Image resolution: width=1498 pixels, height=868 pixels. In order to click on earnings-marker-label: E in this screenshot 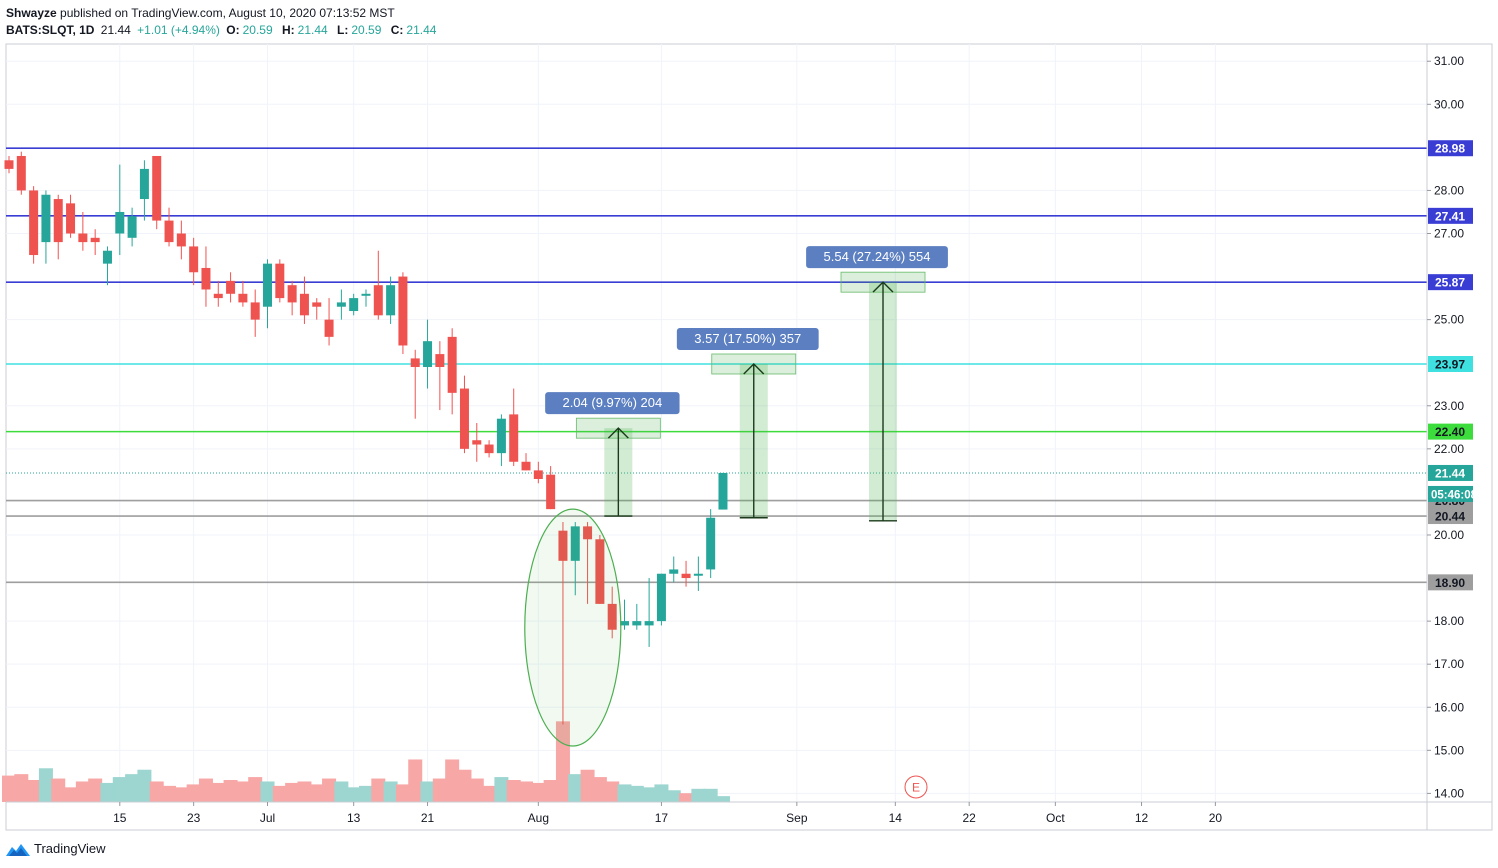, I will do `click(916, 788)`.